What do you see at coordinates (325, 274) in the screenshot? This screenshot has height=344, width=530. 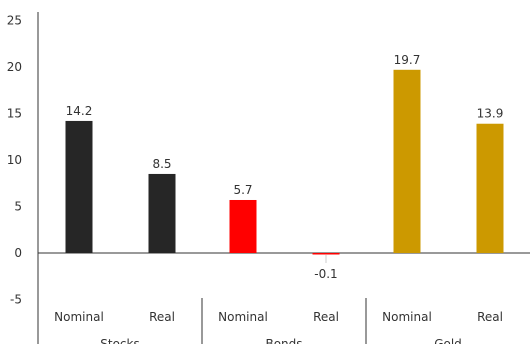 I see `data-label: -0.1` at bounding box center [325, 274].